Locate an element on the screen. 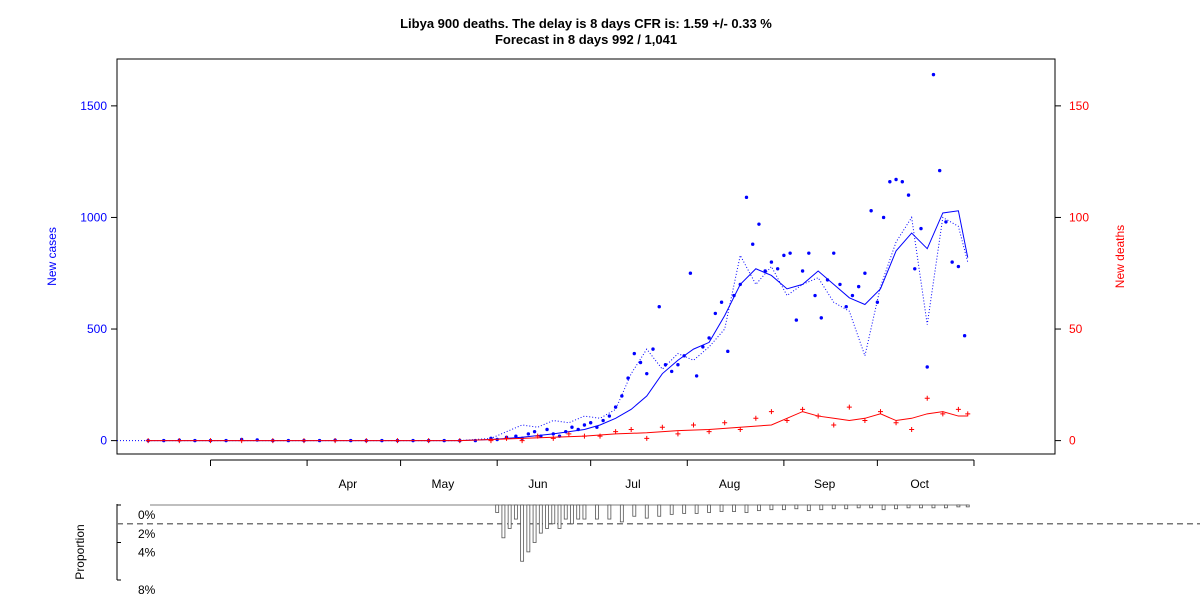 The width and height of the screenshot is (1200, 600). proportion-tick-label: 0% is located at coordinates (147, 515).